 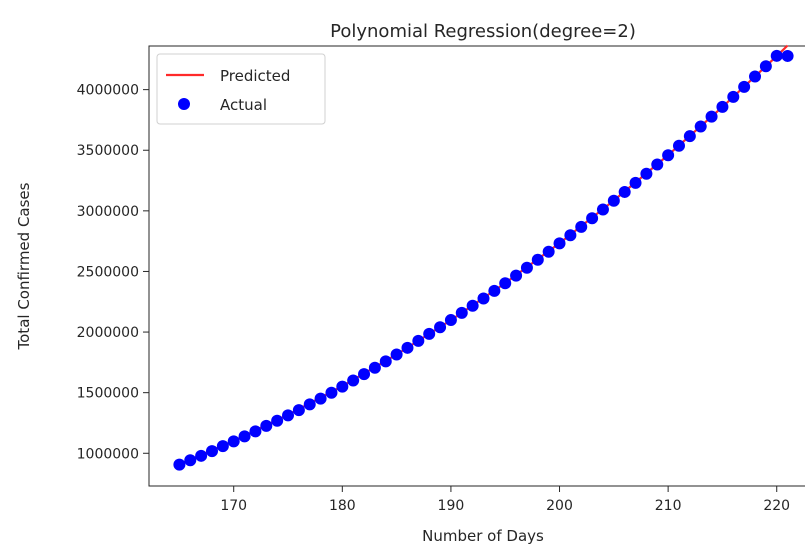 What do you see at coordinates (559, 506) in the screenshot?
I see `x-tick-label: 200` at bounding box center [559, 506].